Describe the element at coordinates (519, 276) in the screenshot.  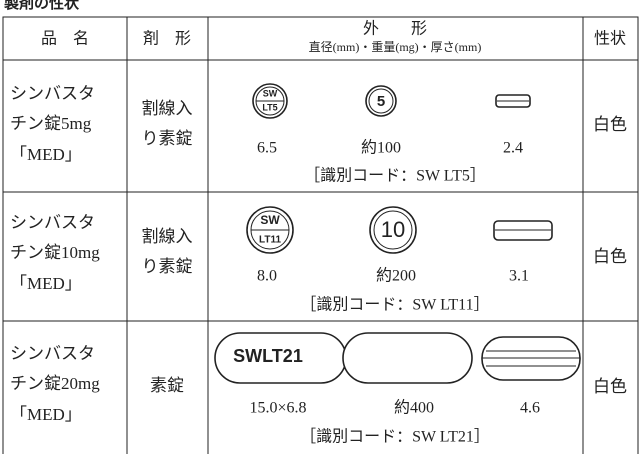
I see `dimension: 3.1` at that location.